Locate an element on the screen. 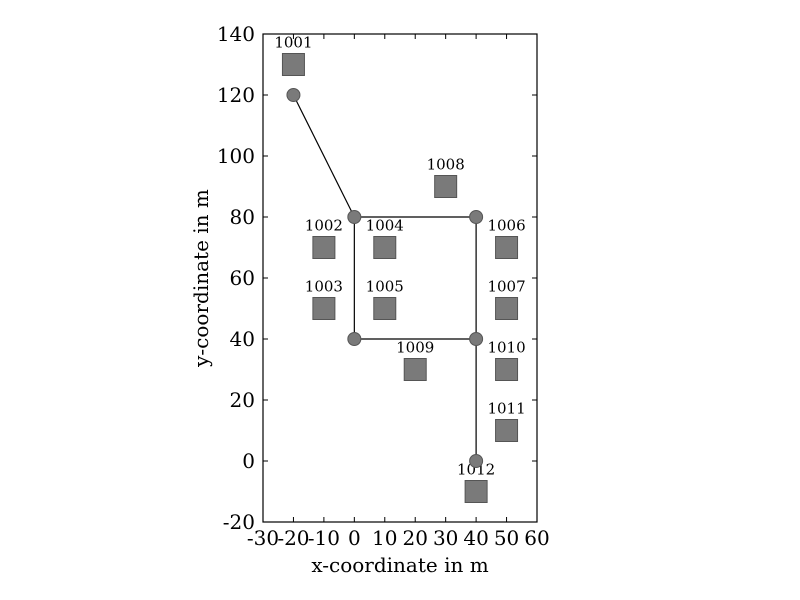 This screenshot has height=600, width=800. building-label: 1006 is located at coordinates (506, 226).